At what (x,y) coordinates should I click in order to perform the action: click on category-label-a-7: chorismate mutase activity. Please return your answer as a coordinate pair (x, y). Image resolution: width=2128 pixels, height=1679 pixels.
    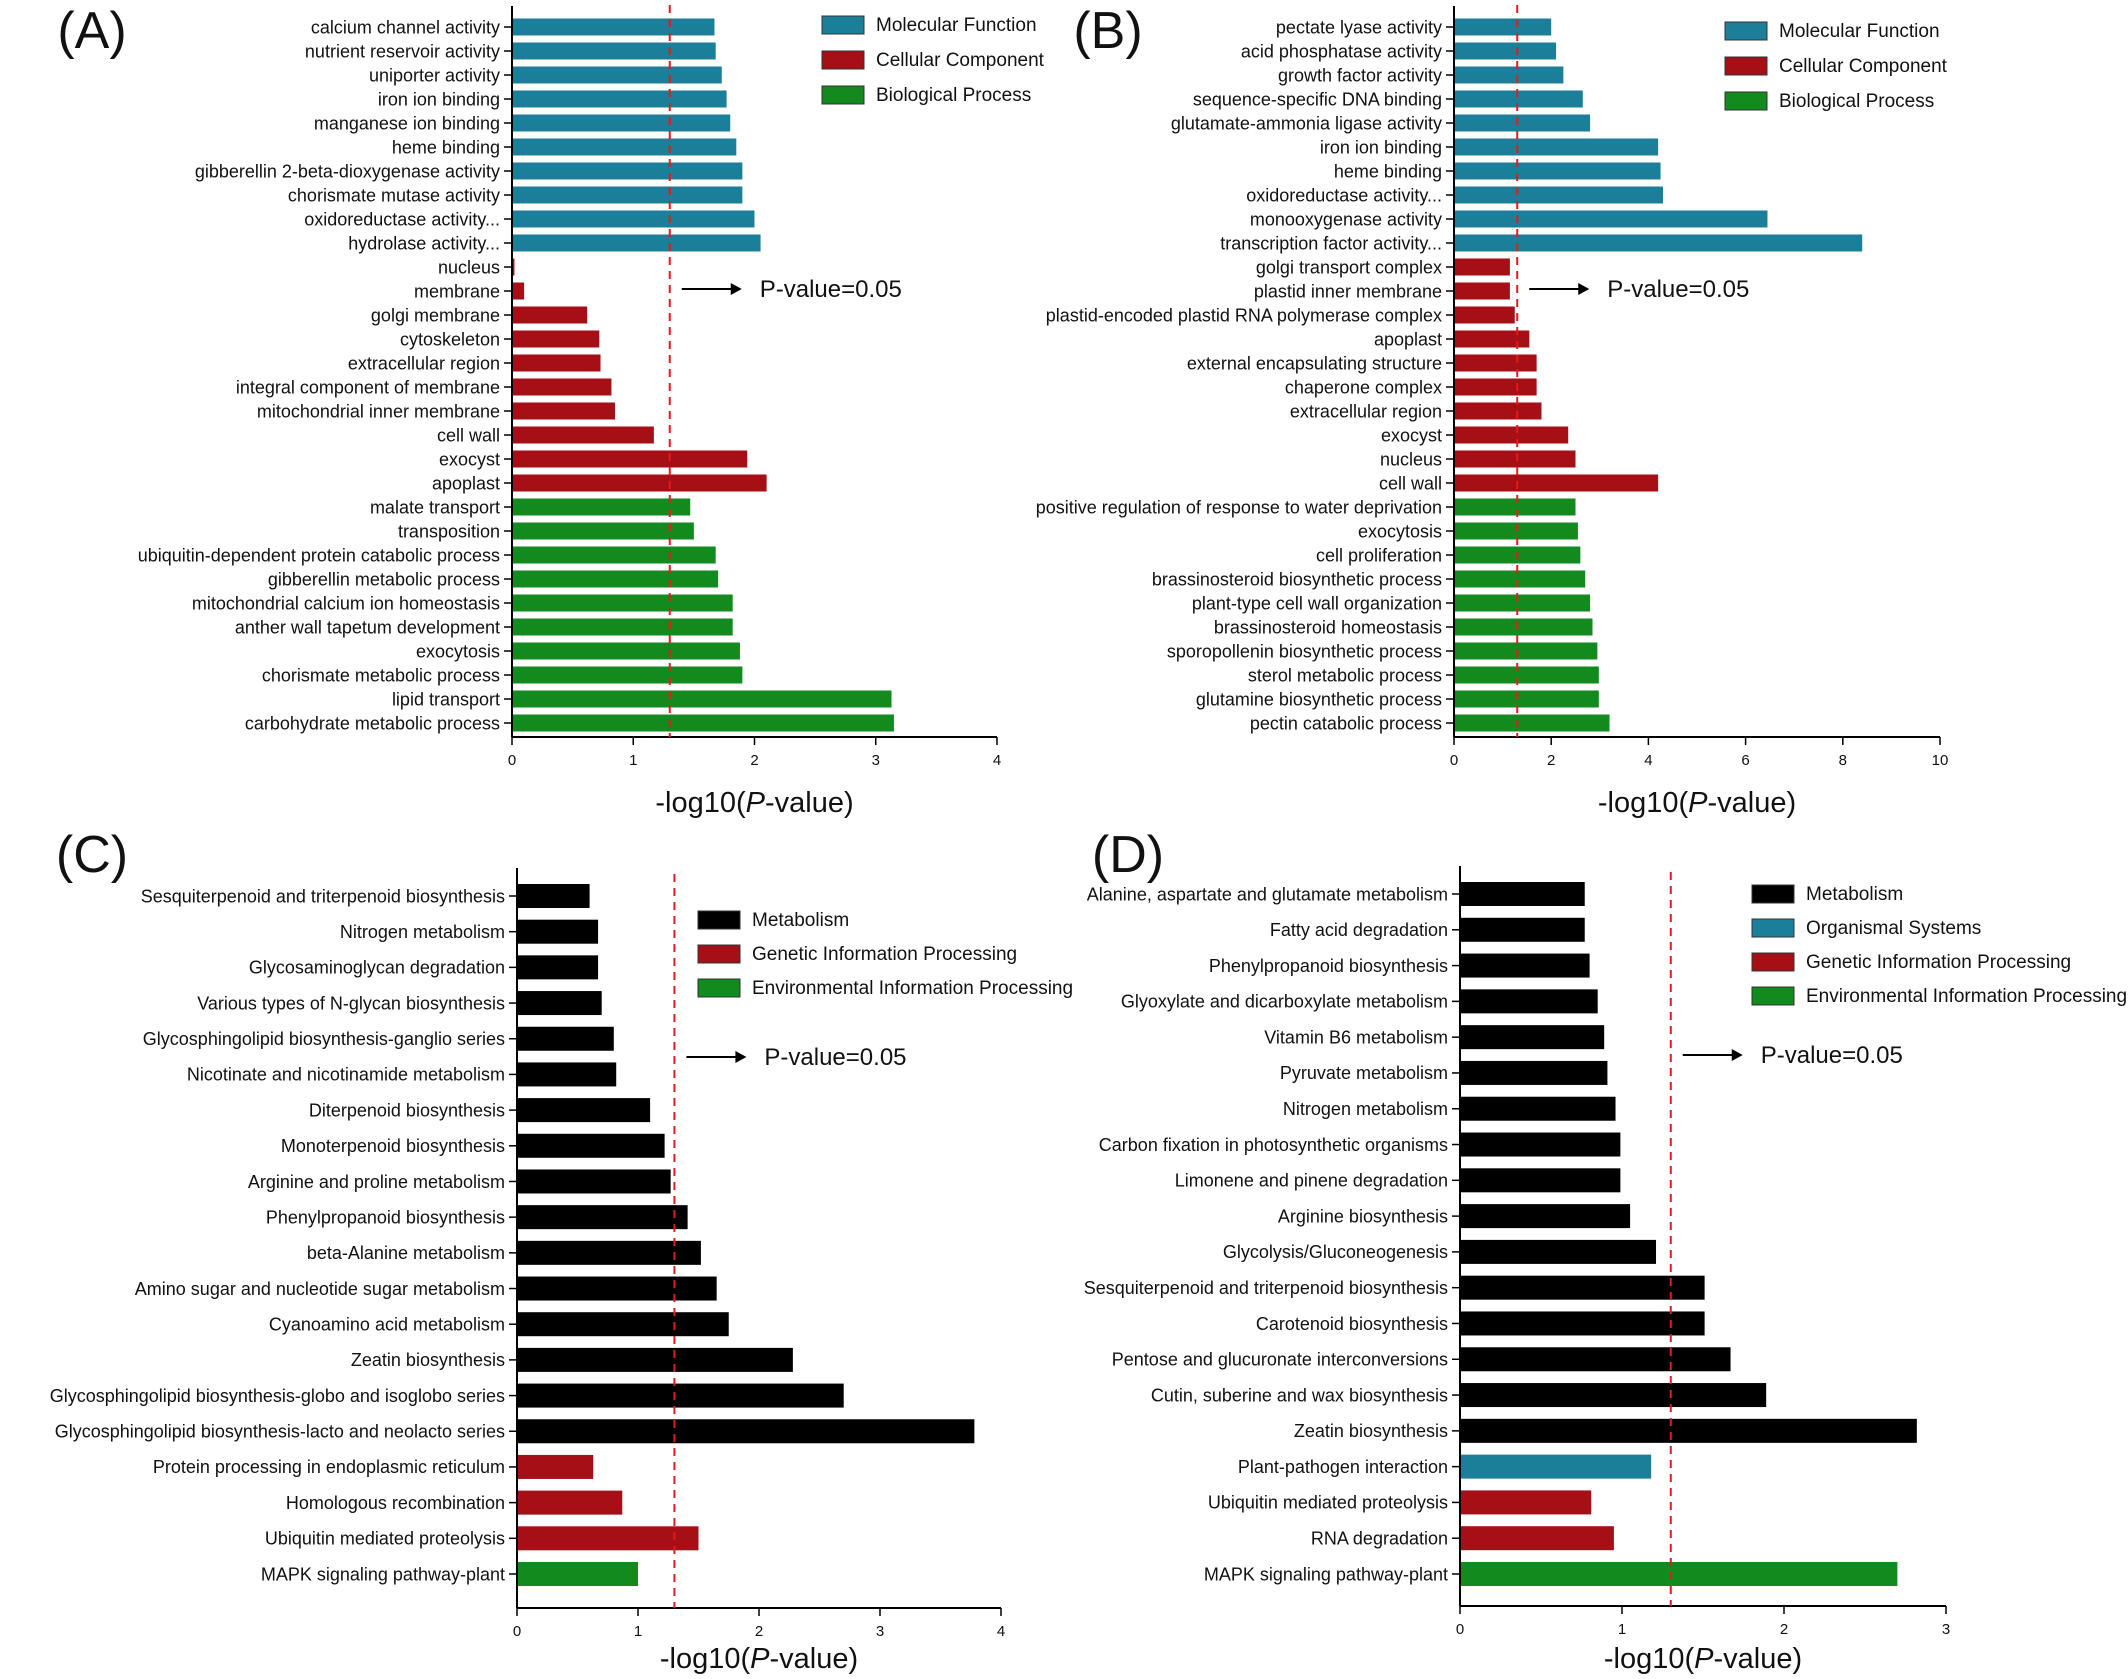
    Looking at the image, I should click on (394, 195).